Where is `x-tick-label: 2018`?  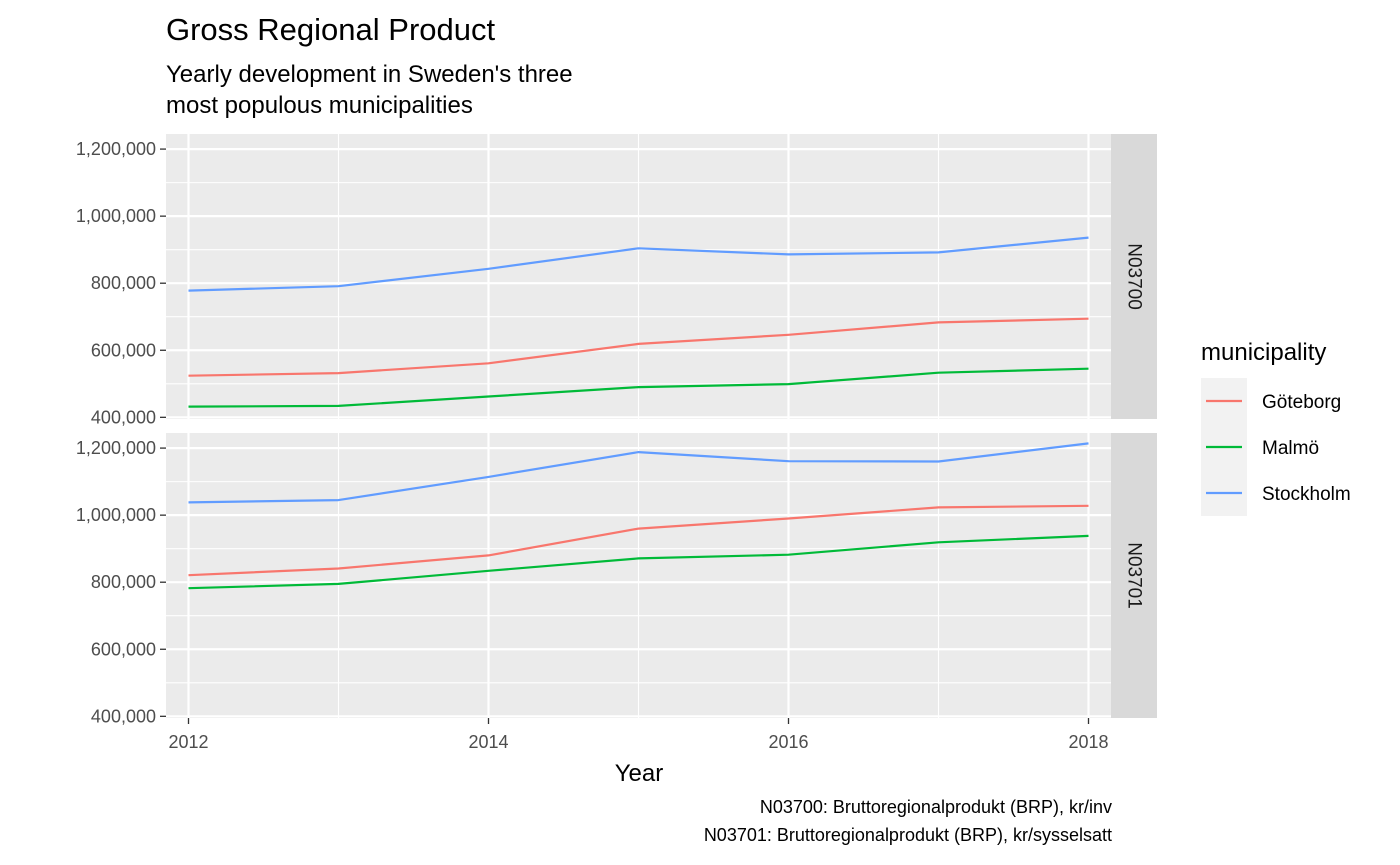 x-tick-label: 2018 is located at coordinates (1088, 742).